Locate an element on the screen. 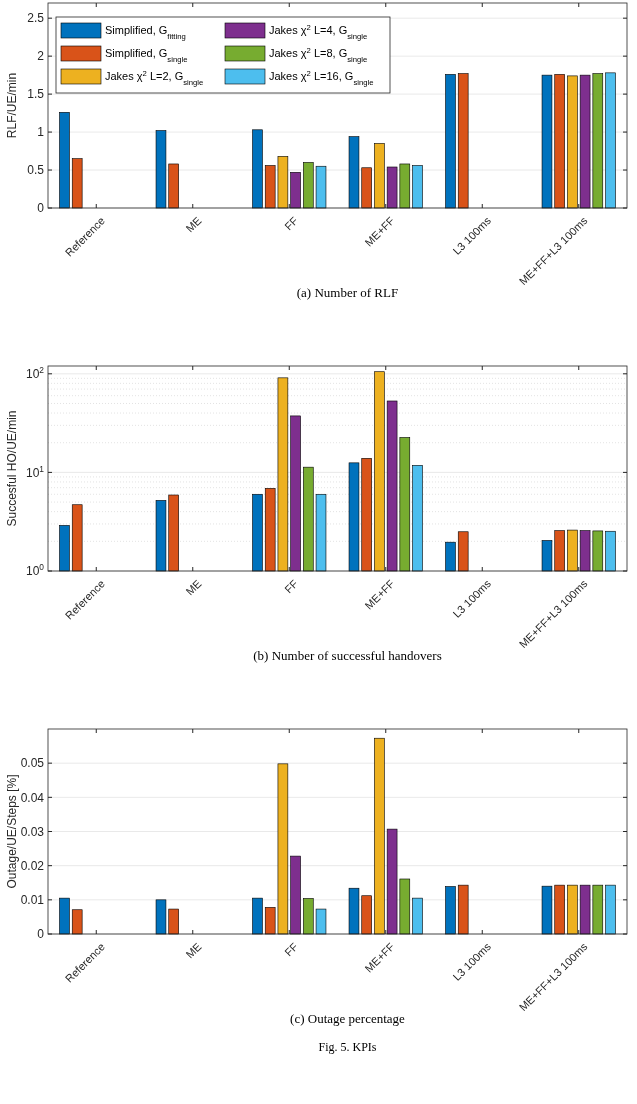 Image resolution: width=637 pixels, height=1104 pixels. text: (b) Number of successful handovers is located at coordinates (347, 655).